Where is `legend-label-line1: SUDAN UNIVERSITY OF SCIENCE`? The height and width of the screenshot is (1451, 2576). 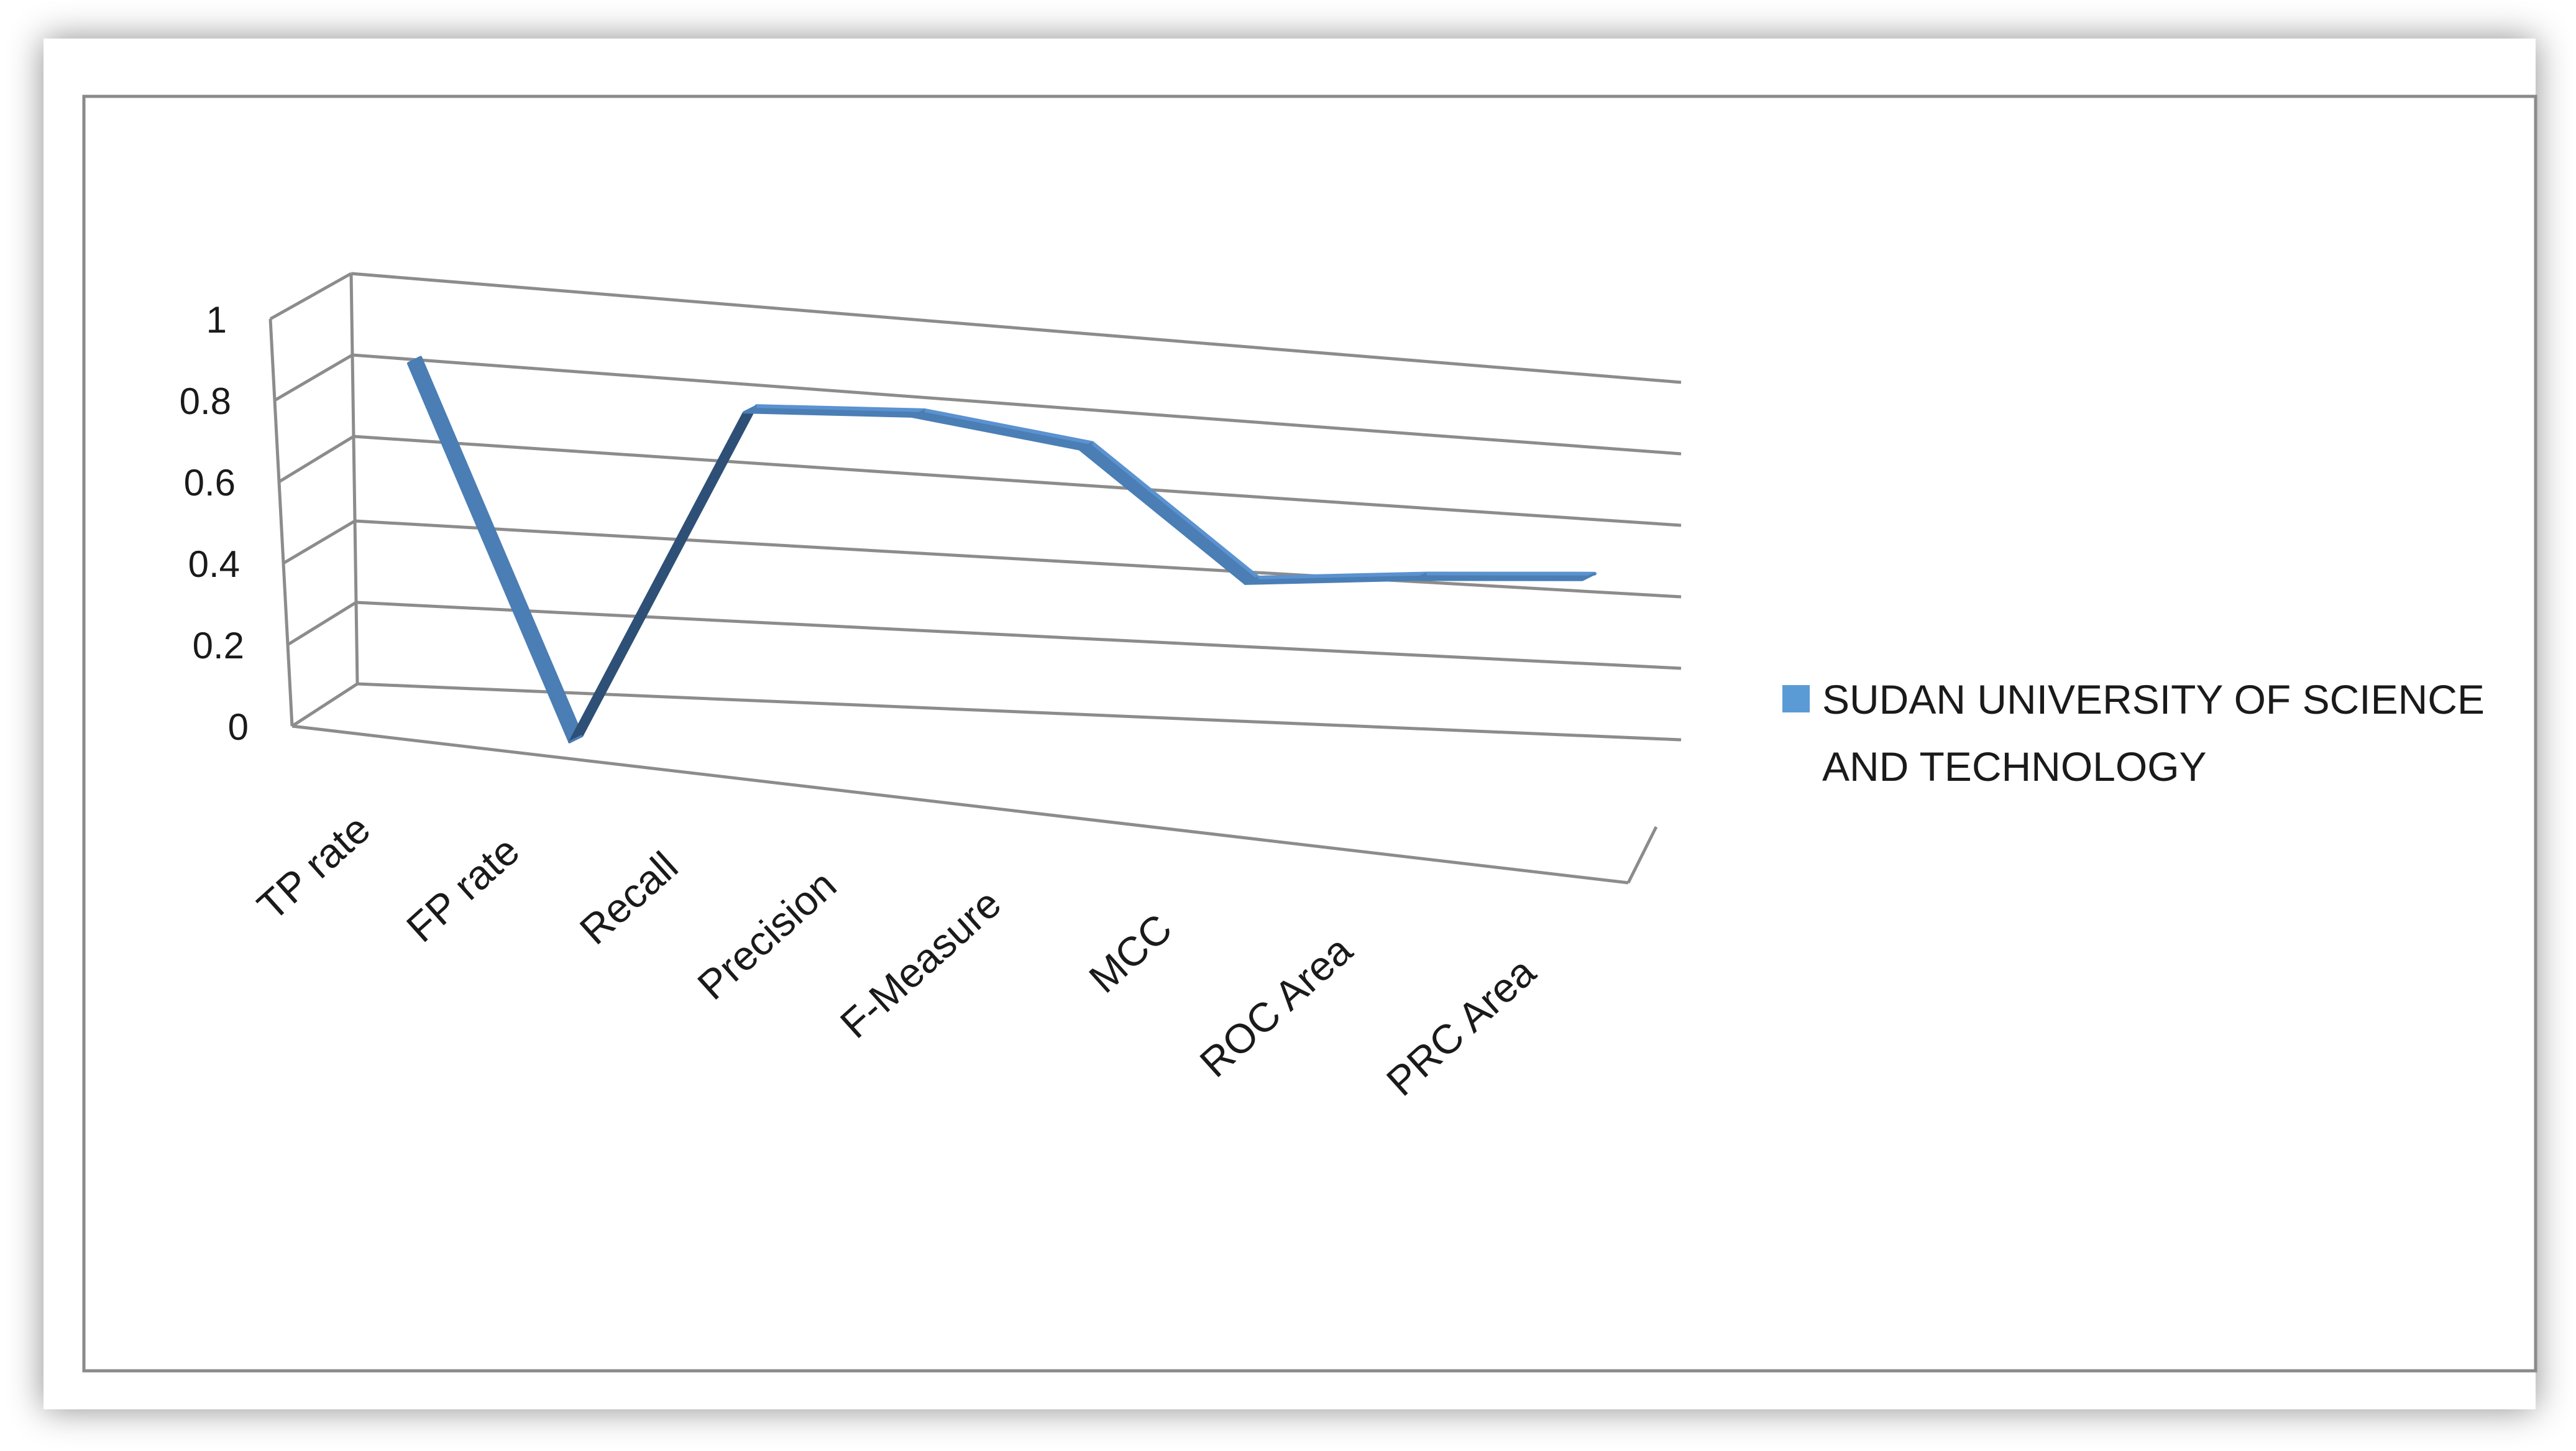
legend-label-line1: SUDAN UNIVERSITY OF SCIENCE is located at coordinates (2153, 699).